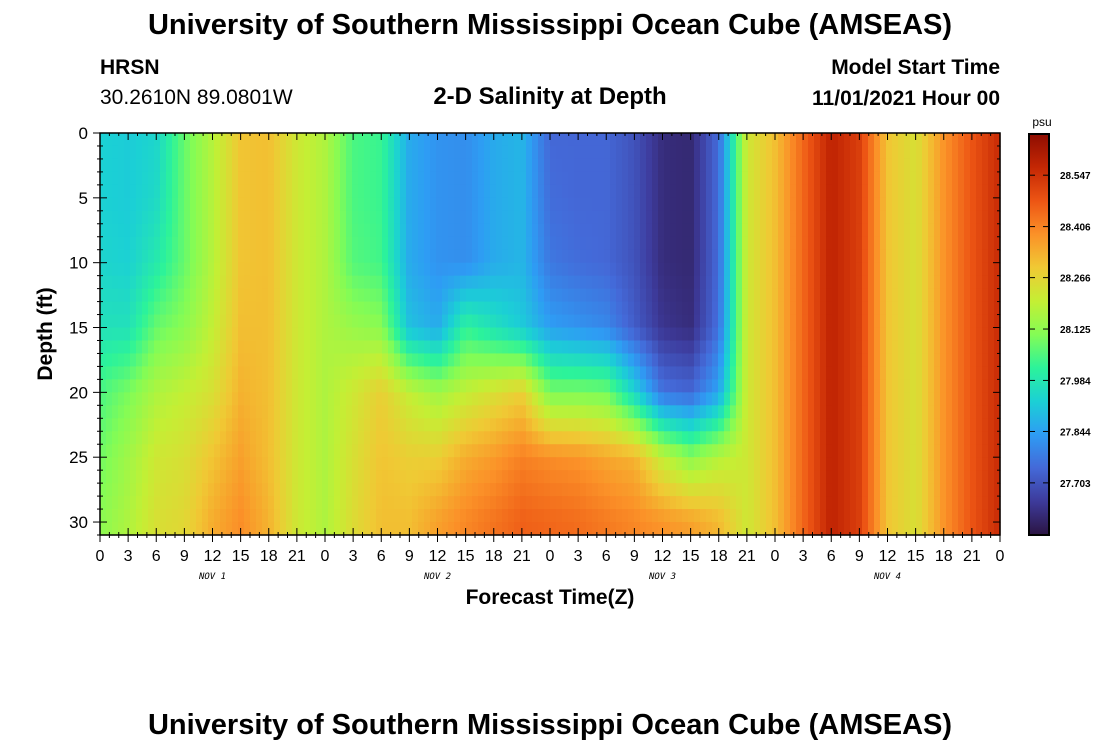  I want to click on station-coordinates: 30.2610N 89.0801W, so click(196, 97).